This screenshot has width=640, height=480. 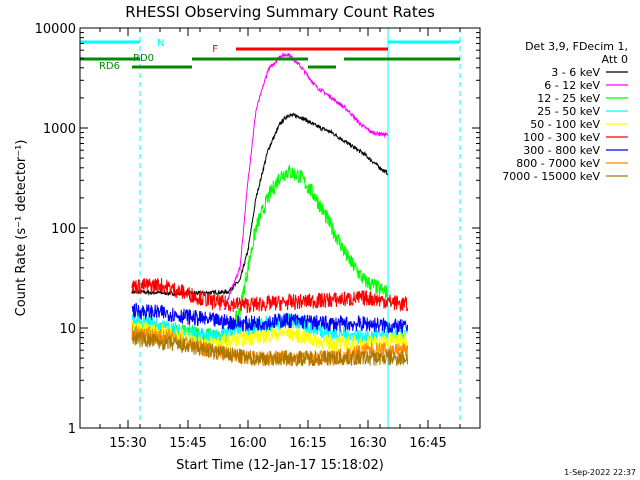 What do you see at coordinates (600, 472) in the screenshot?
I see `footer-timestamp: 1-Sep-2022 22:37` at bounding box center [600, 472].